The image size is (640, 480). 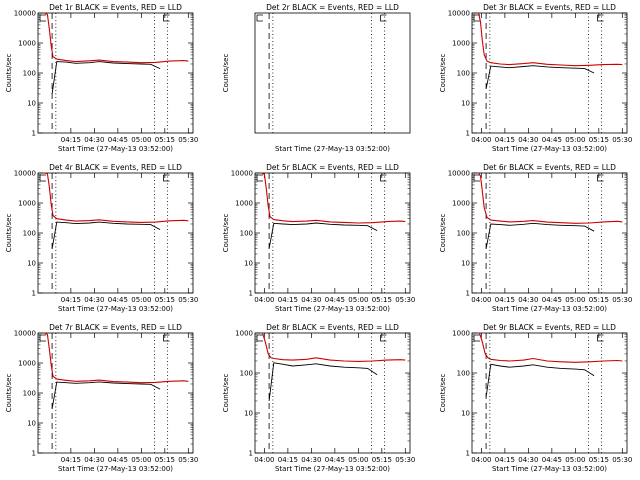 What do you see at coordinates (549, 7) in the screenshot?
I see `panel-title: Det 3r BLACK = Events, RED = LLD` at bounding box center [549, 7].